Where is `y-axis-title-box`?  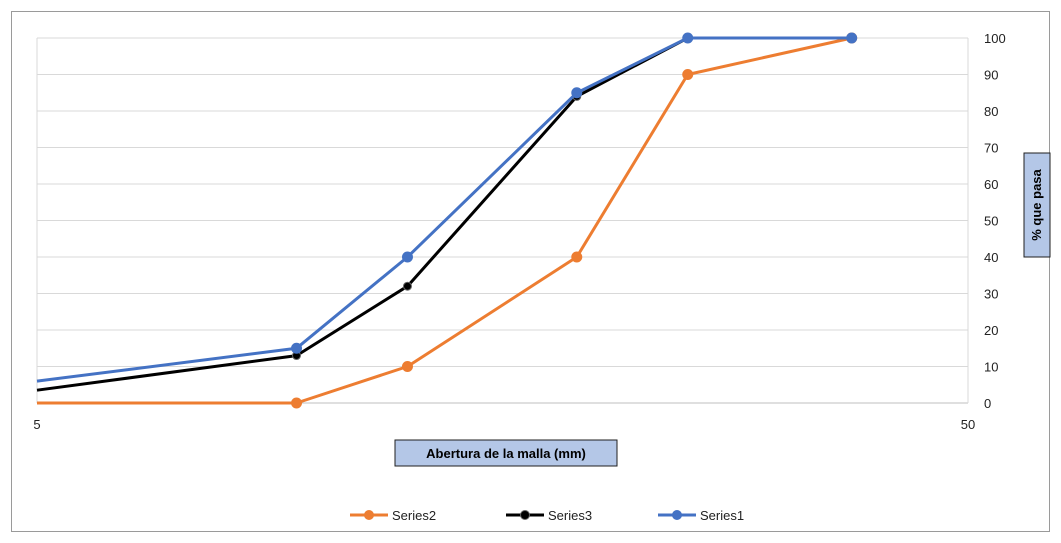 y-axis-title-box is located at coordinates (1037, 205).